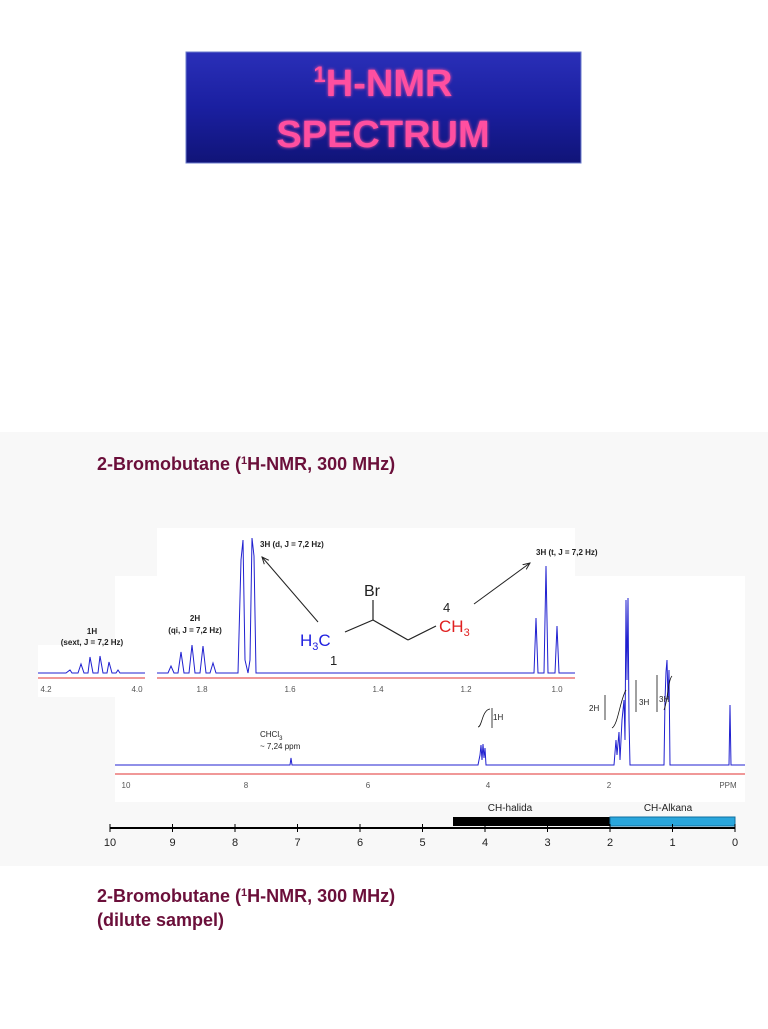  What do you see at coordinates (429, 785) in the screenshot?
I see `main-ticks: 10 8 6 4 2 PPM` at bounding box center [429, 785].